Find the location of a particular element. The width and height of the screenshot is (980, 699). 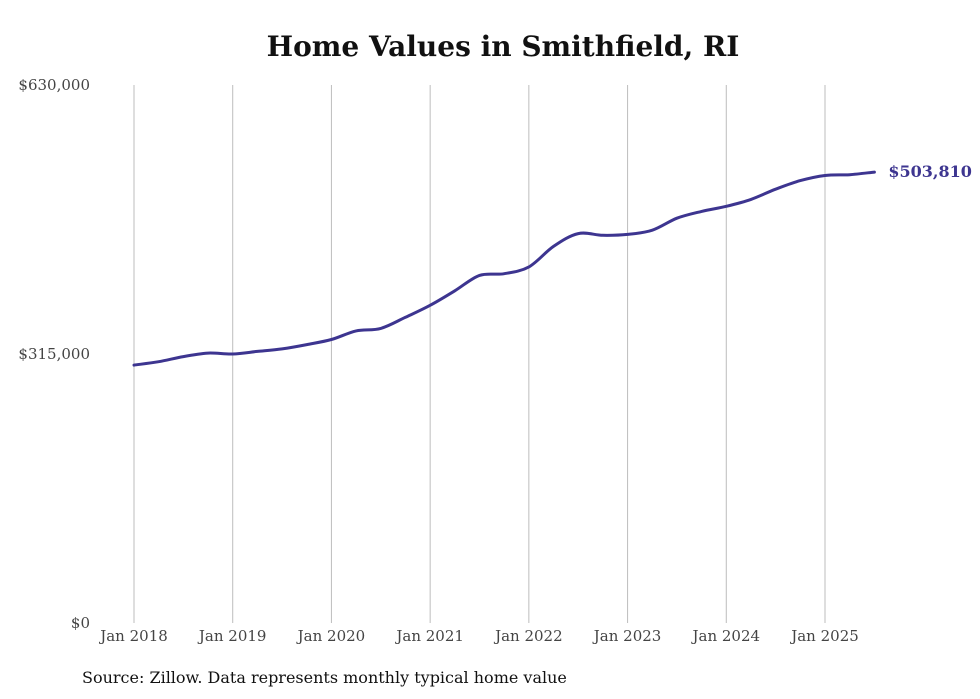

x-tick-label: Jan 2023 is located at coordinates (627, 636).